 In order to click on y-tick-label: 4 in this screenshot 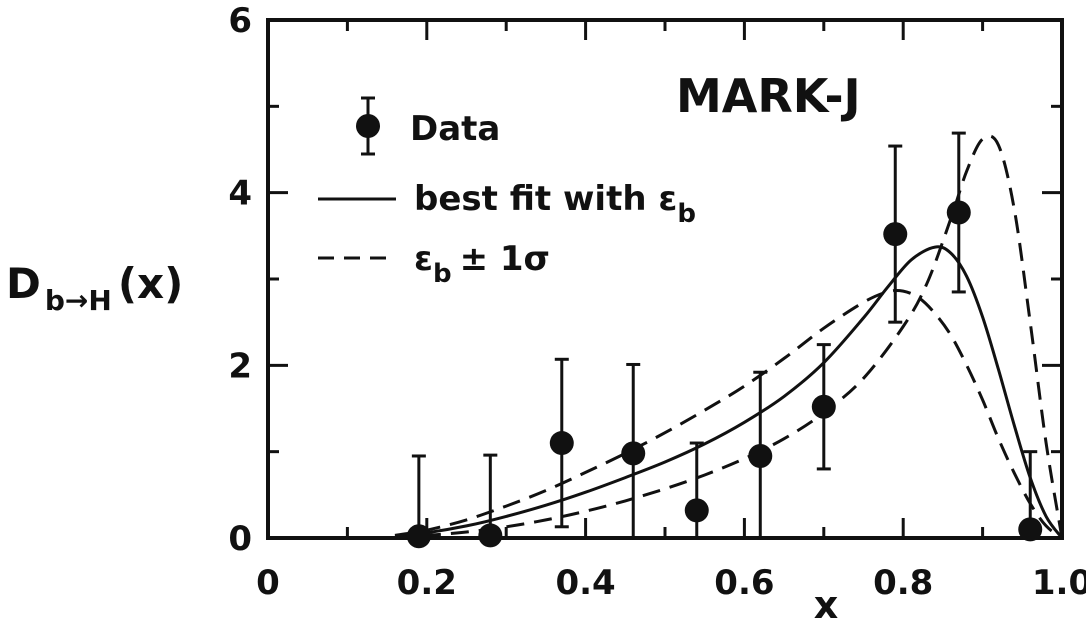, I will do `click(240, 194)`.